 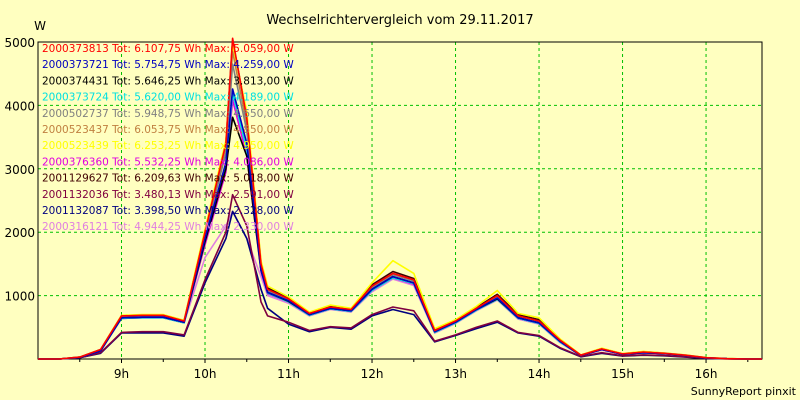 What do you see at coordinates (19, 233) in the screenshot?
I see `y-tick-label: 2000` at bounding box center [19, 233].